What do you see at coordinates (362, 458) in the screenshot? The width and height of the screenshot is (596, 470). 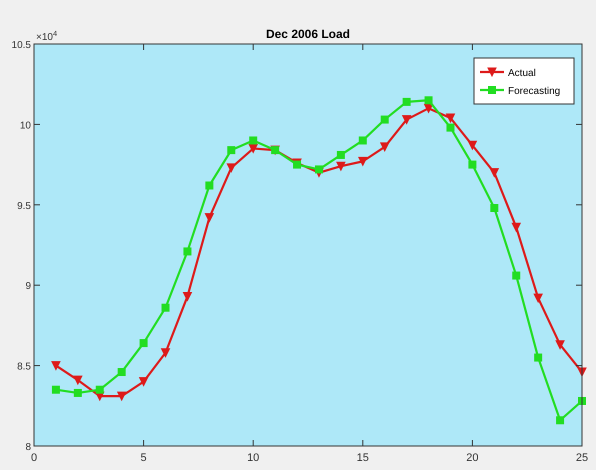 I see `x-tick-label: 15` at bounding box center [362, 458].